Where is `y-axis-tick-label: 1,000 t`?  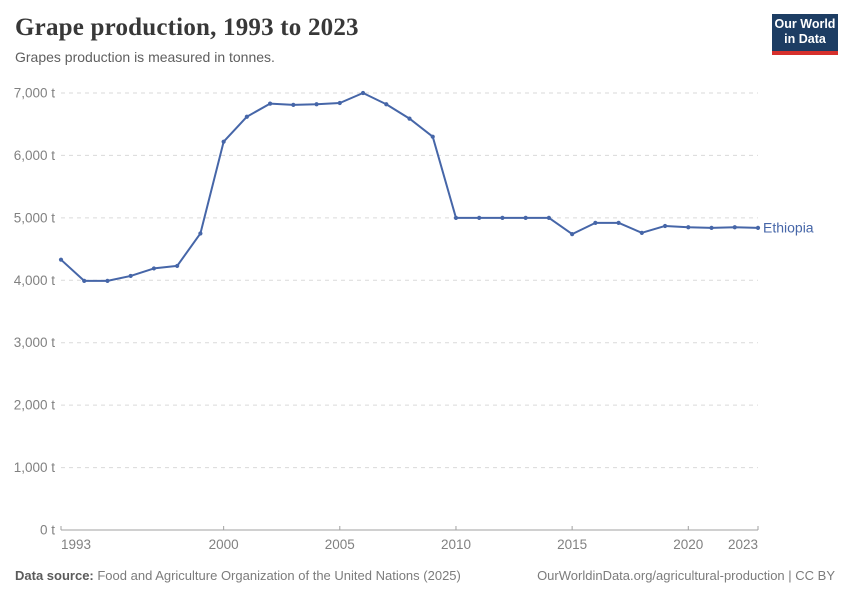
y-axis-tick-label: 1,000 t is located at coordinates (35, 467).